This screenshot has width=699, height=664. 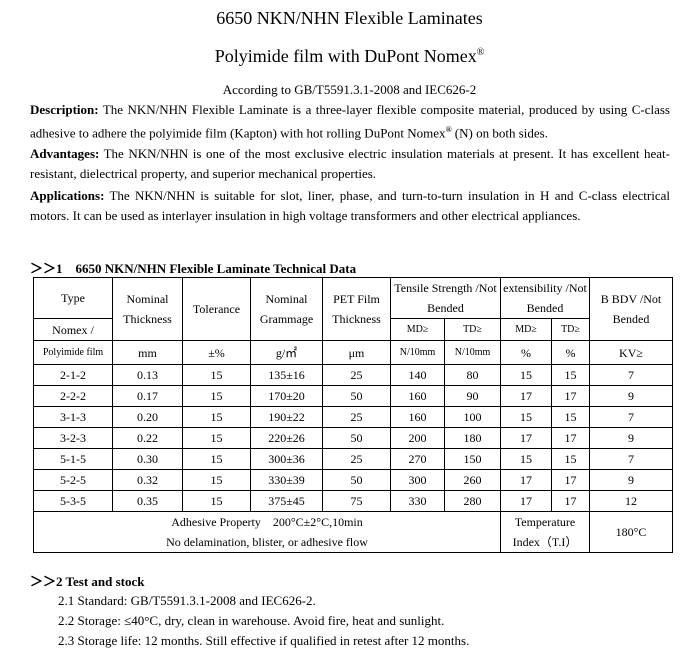 I want to click on header-tensile: Tensile Strength /Not Bended, so click(x=445, y=298).